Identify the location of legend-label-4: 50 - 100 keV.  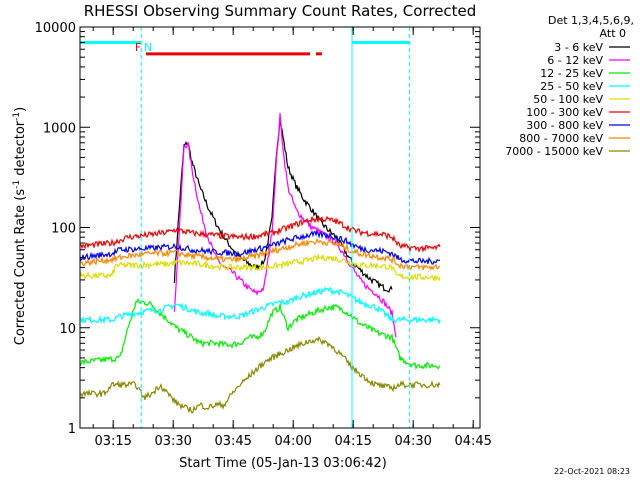
(568, 99).